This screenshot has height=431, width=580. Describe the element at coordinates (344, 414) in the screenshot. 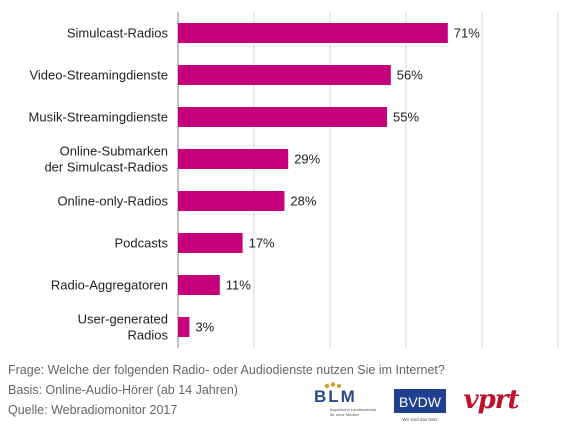

I see `svg-text: für neue Medien` at that location.